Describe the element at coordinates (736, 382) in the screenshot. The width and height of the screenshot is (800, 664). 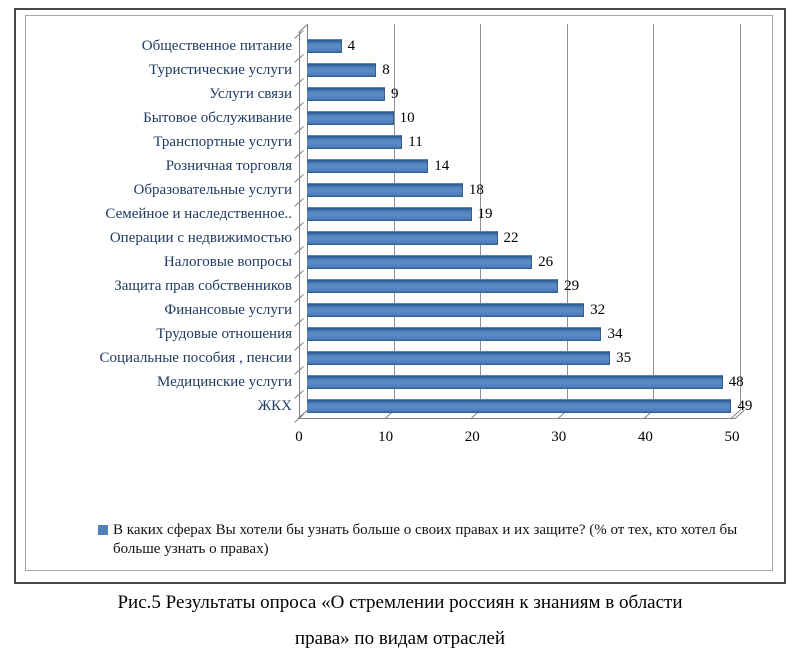
I see `value-label: 48` at that location.